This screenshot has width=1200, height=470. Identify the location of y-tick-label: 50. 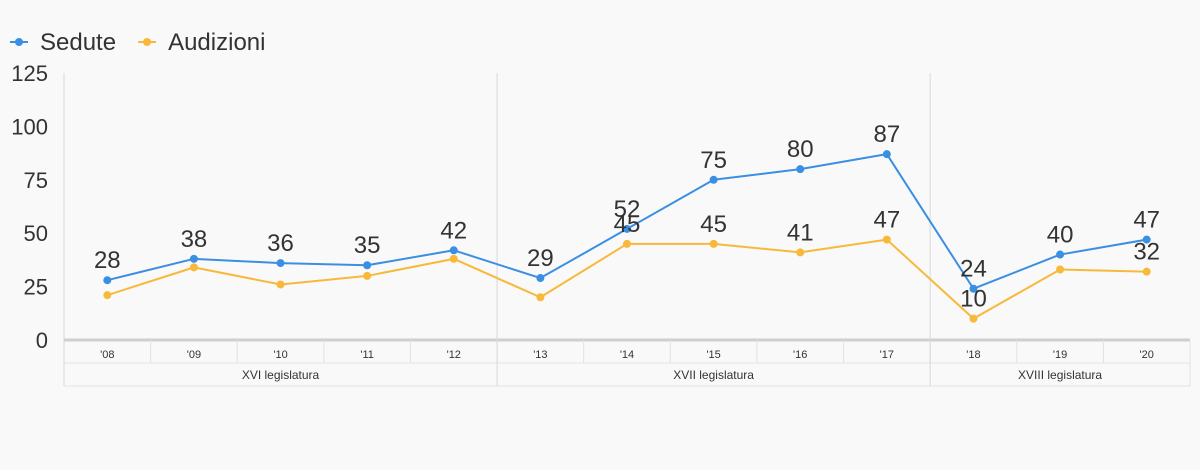
(36, 233).